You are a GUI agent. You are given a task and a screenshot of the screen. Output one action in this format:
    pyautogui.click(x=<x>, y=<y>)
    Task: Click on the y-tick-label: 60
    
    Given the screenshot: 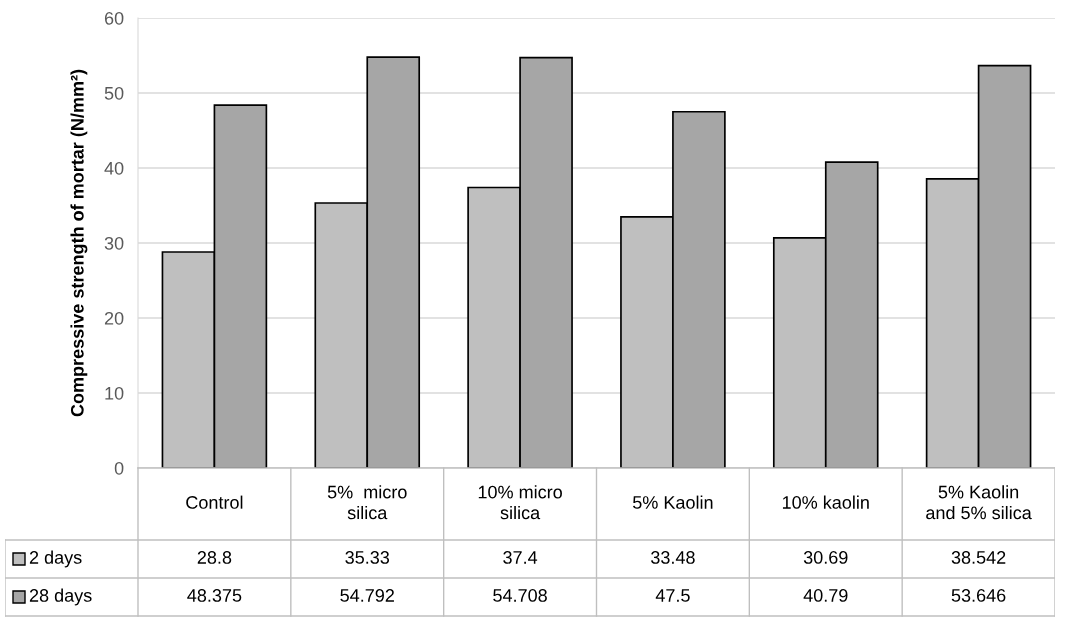 What is the action you would take?
    pyautogui.click(x=114, y=18)
    